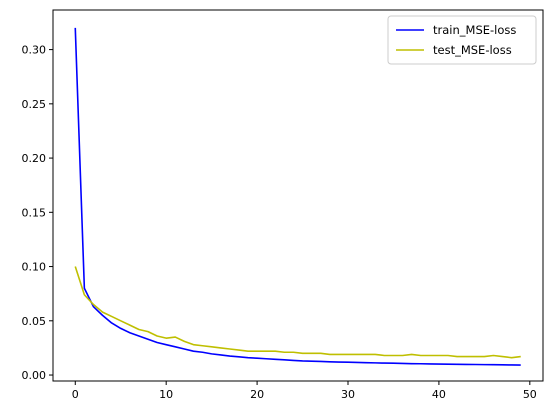  I want to click on legend: train_MSE-loss test_MSE-loss, so click(462, 40).